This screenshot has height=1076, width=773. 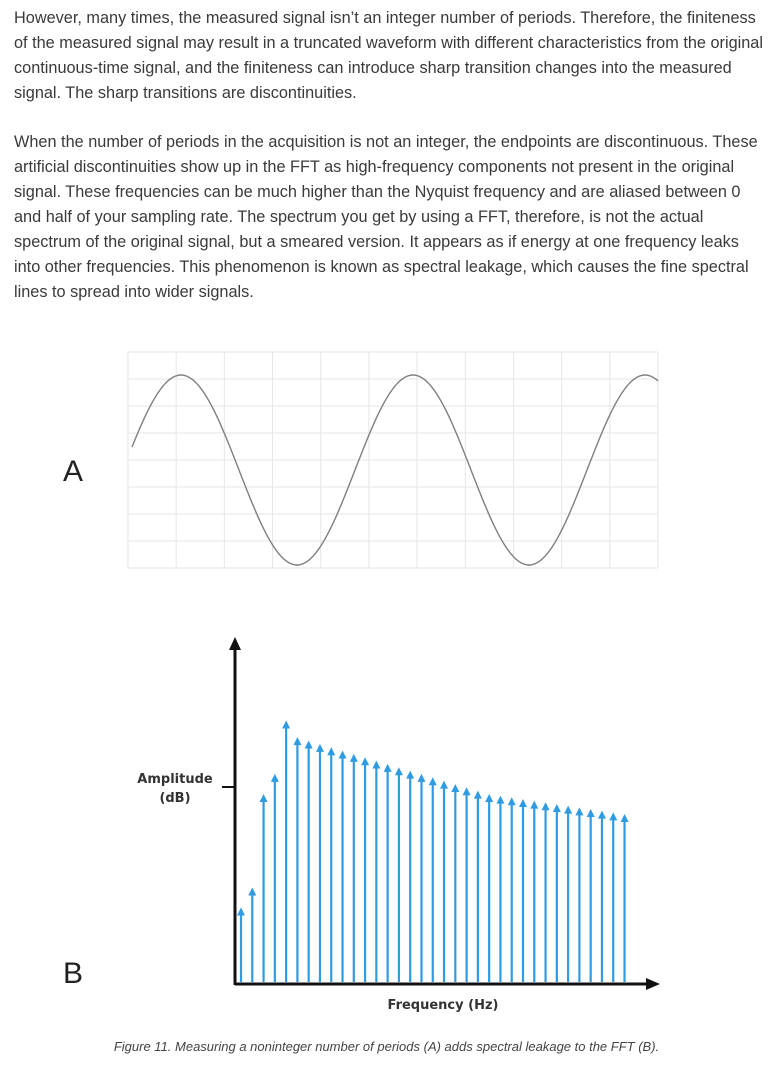 I want to click on x-axis-arrowhead, so click(x=653, y=984).